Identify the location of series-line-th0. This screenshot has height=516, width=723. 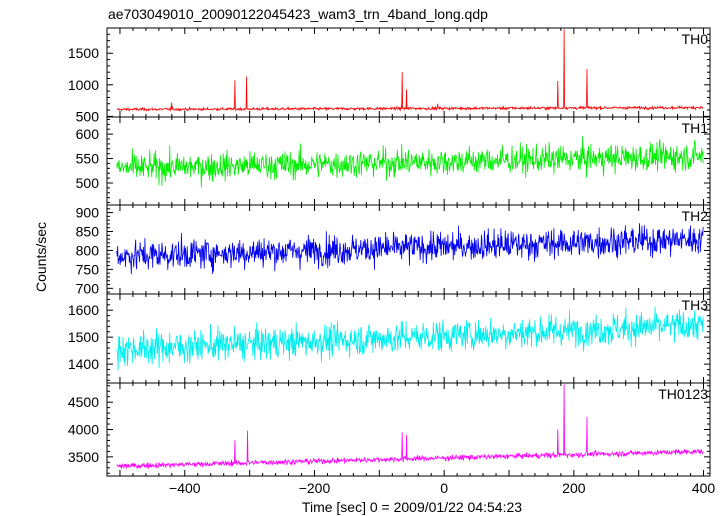
(410, 70).